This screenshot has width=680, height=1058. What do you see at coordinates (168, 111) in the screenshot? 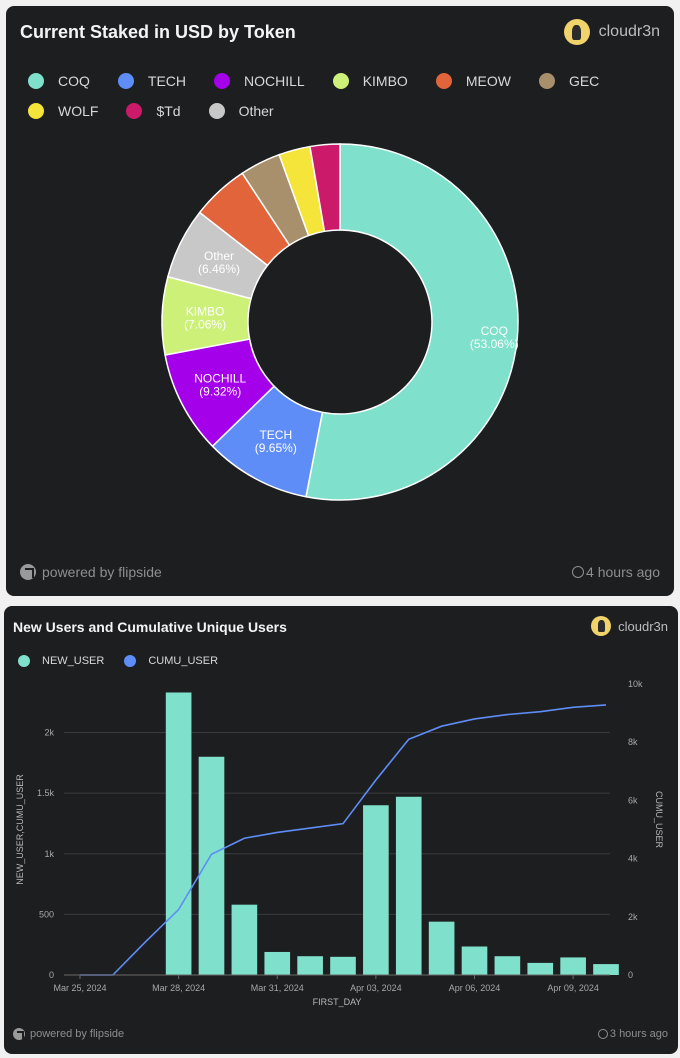
I see `legend-label: $Td` at bounding box center [168, 111].